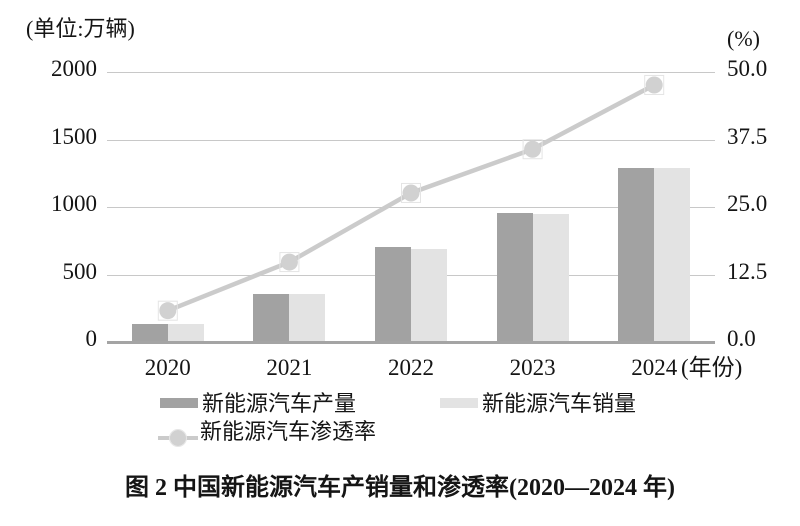 This screenshot has width=800, height=526. Describe the element at coordinates (80, 28) in the screenshot. I see `left-axis-unit-label: (单位:万辆)` at that location.